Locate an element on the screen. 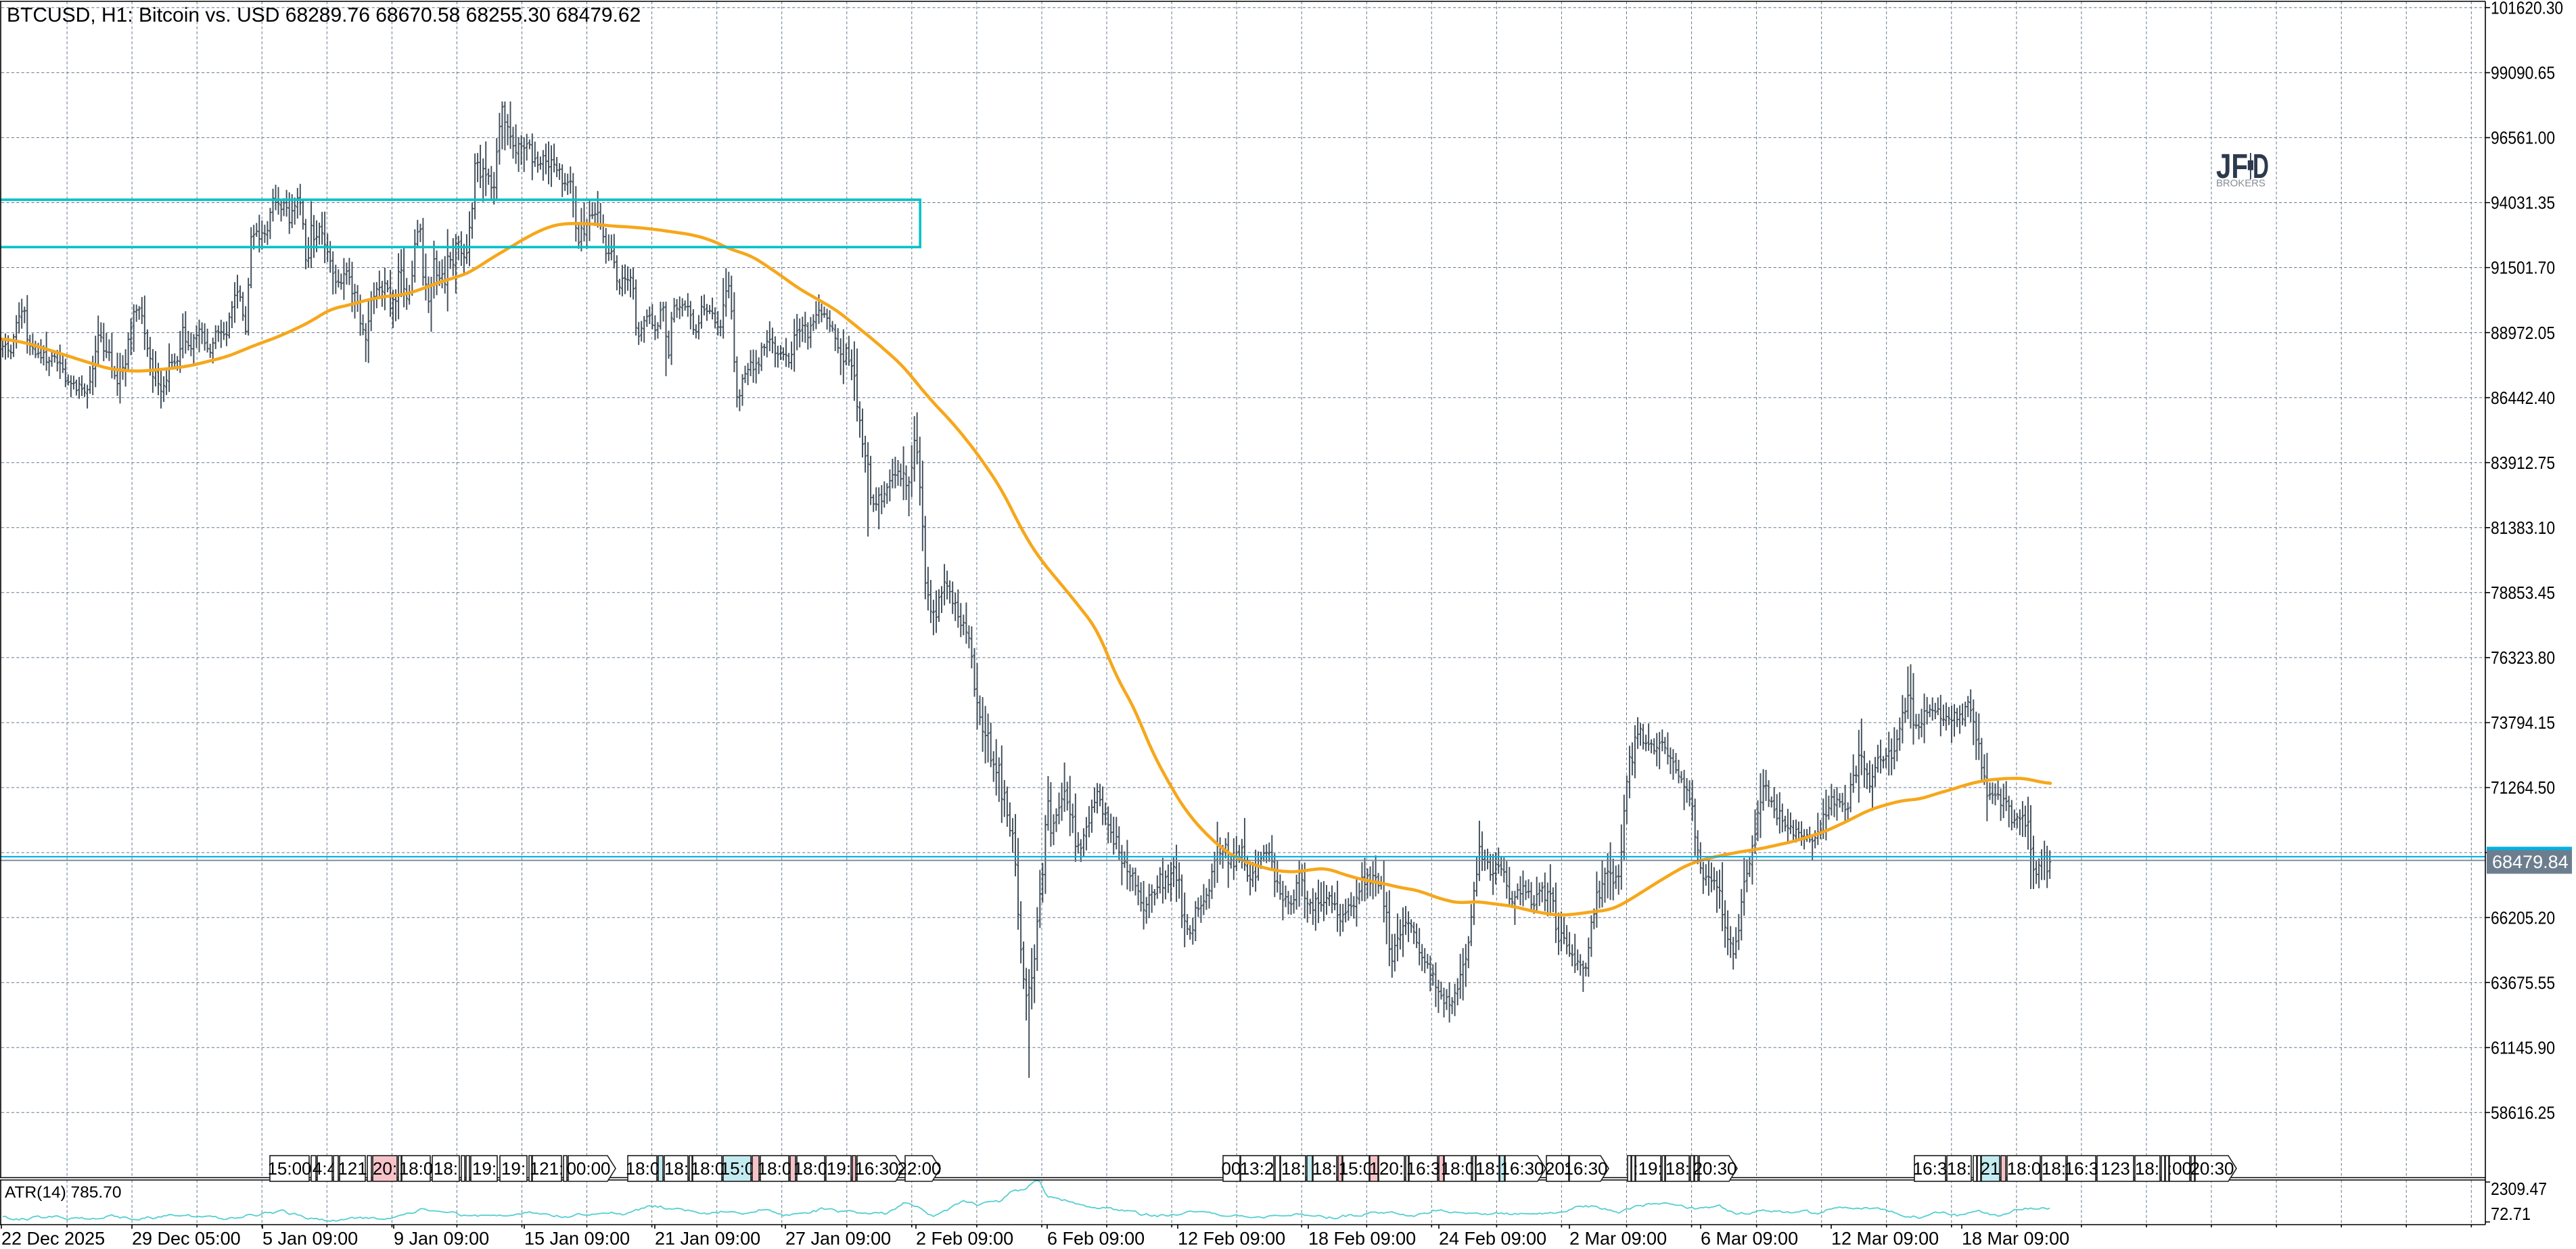 This screenshot has width=2576, height=1249. svg-text: BROKERS is located at coordinates (2242, 183).